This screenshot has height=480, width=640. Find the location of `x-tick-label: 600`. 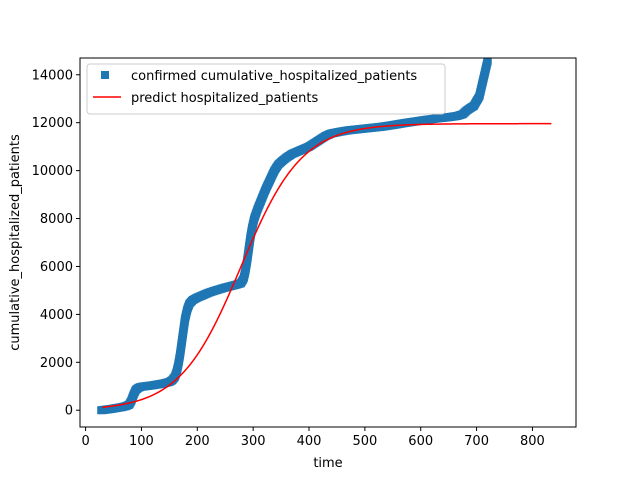

x-tick-label: 600 is located at coordinates (420, 441).